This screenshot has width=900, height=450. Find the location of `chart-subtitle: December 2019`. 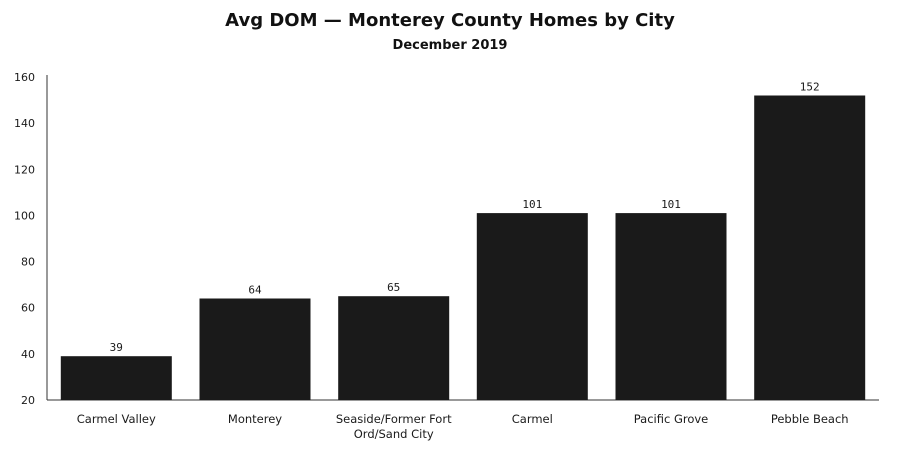

chart-subtitle: December 2019 is located at coordinates (450, 45).